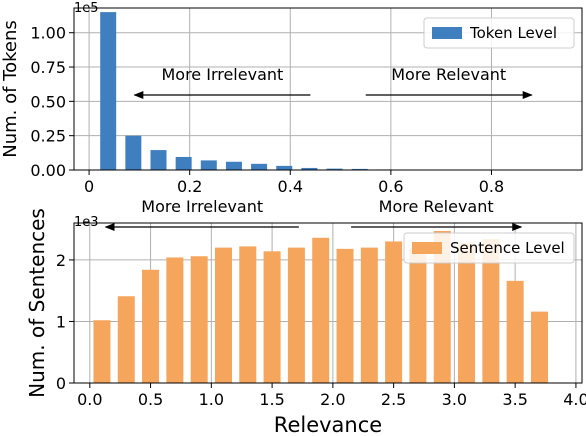 The image size is (586, 436). What do you see at coordinates (48, 136) in the screenshot?
I see `y-tick-label: 0.25` at bounding box center [48, 136].